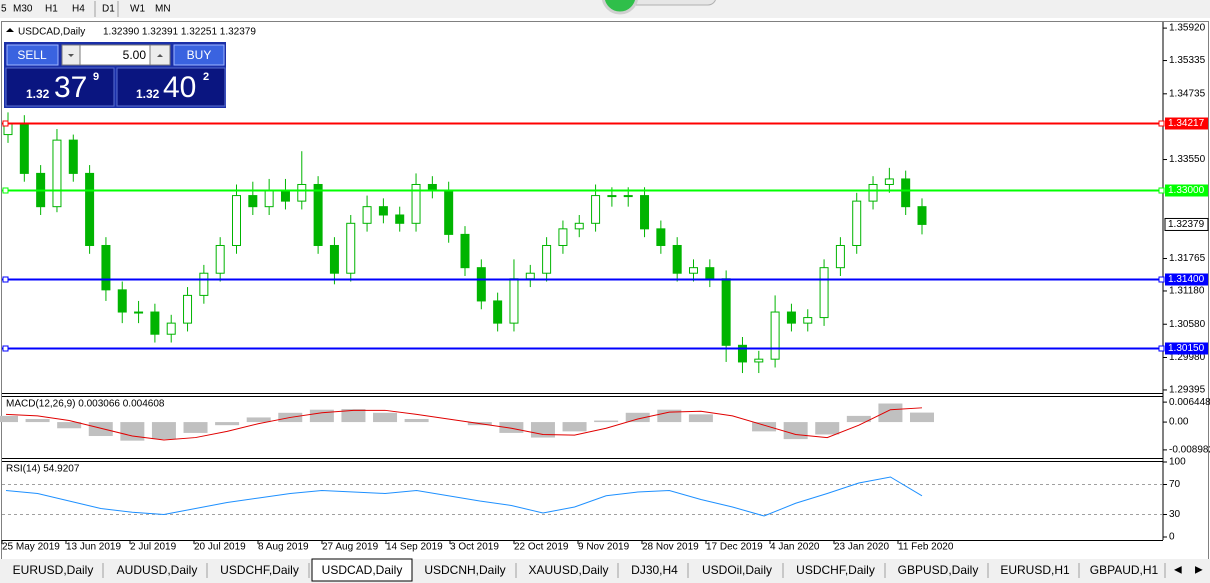  Describe the element at coordinates (1187, 93) in the screenshot. I see `y-tick-label: 1.34735` at that location.